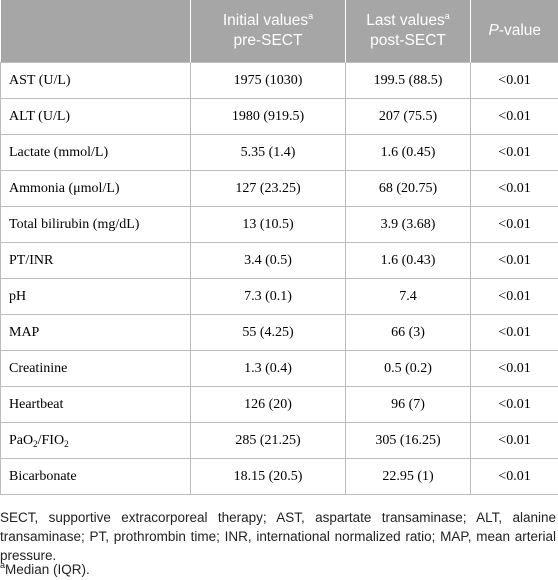  What do you see at coordinates (408, 224) in the screenshot?
I see `cell: 3.9 (3.68)` at bounding box center [408, 224].